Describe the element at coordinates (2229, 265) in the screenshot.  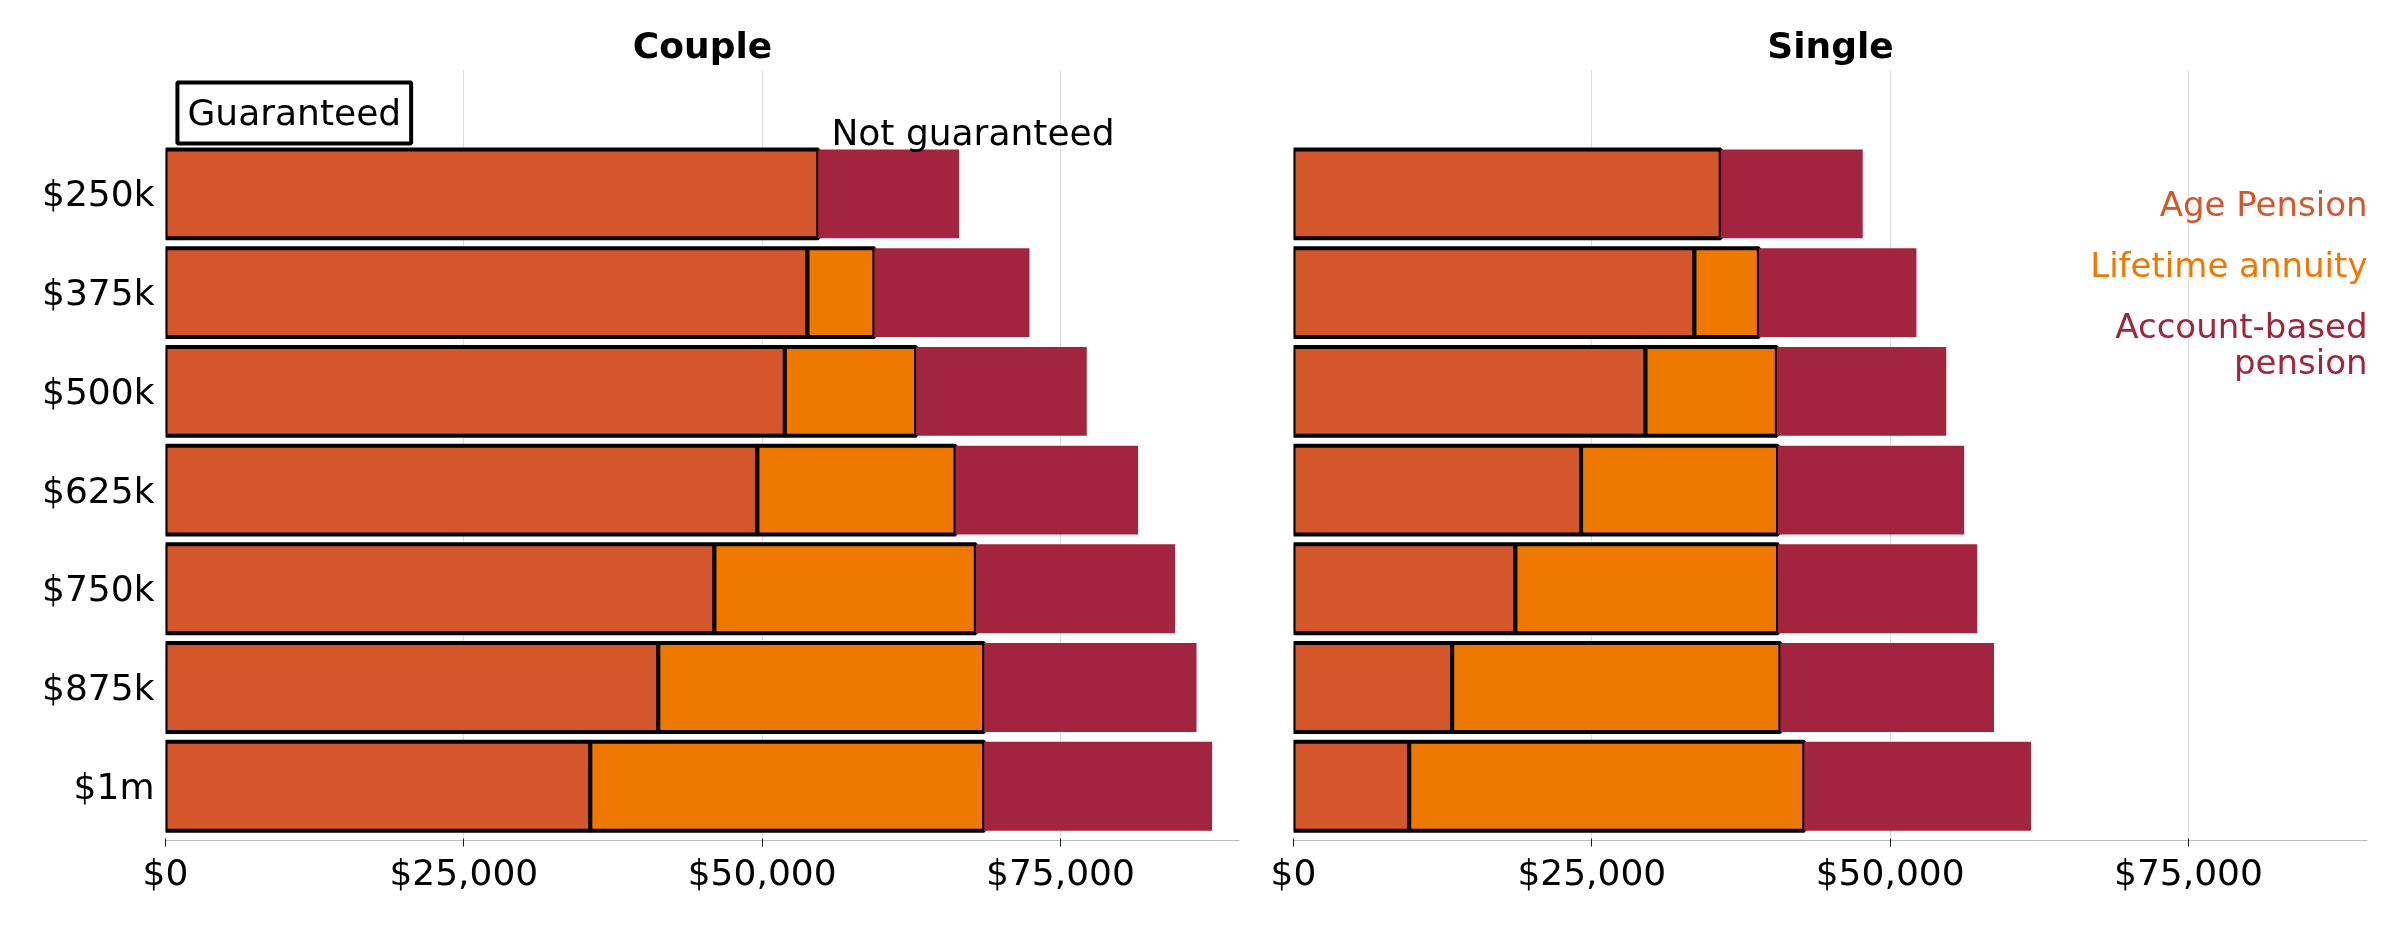
I see `text: Lifetime annuity` at that location.